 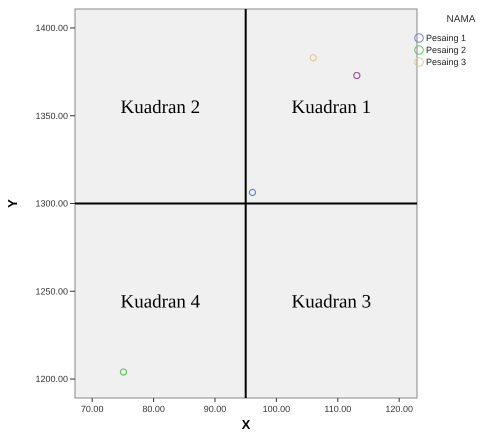 I want to click on x-tick-label: 110.00, so click(x=338, y=409).